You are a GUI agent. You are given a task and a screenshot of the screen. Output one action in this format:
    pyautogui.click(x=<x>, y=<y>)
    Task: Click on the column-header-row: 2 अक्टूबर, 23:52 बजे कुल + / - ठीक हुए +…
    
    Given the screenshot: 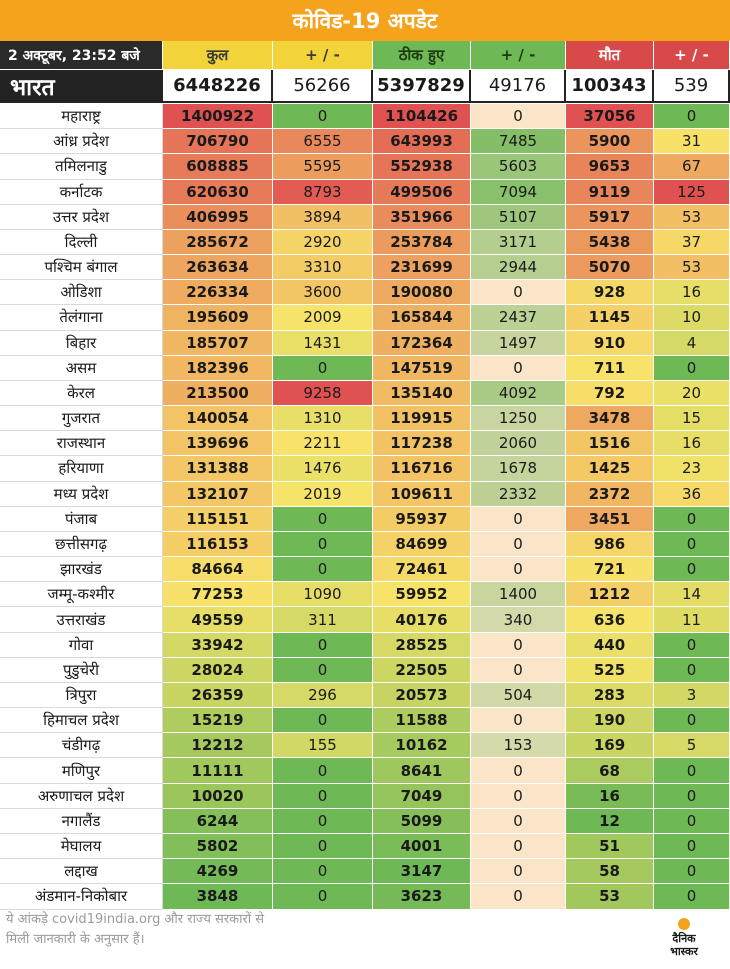 What is the action you would take?
    pyautogui.click(x=365, y=55)
    